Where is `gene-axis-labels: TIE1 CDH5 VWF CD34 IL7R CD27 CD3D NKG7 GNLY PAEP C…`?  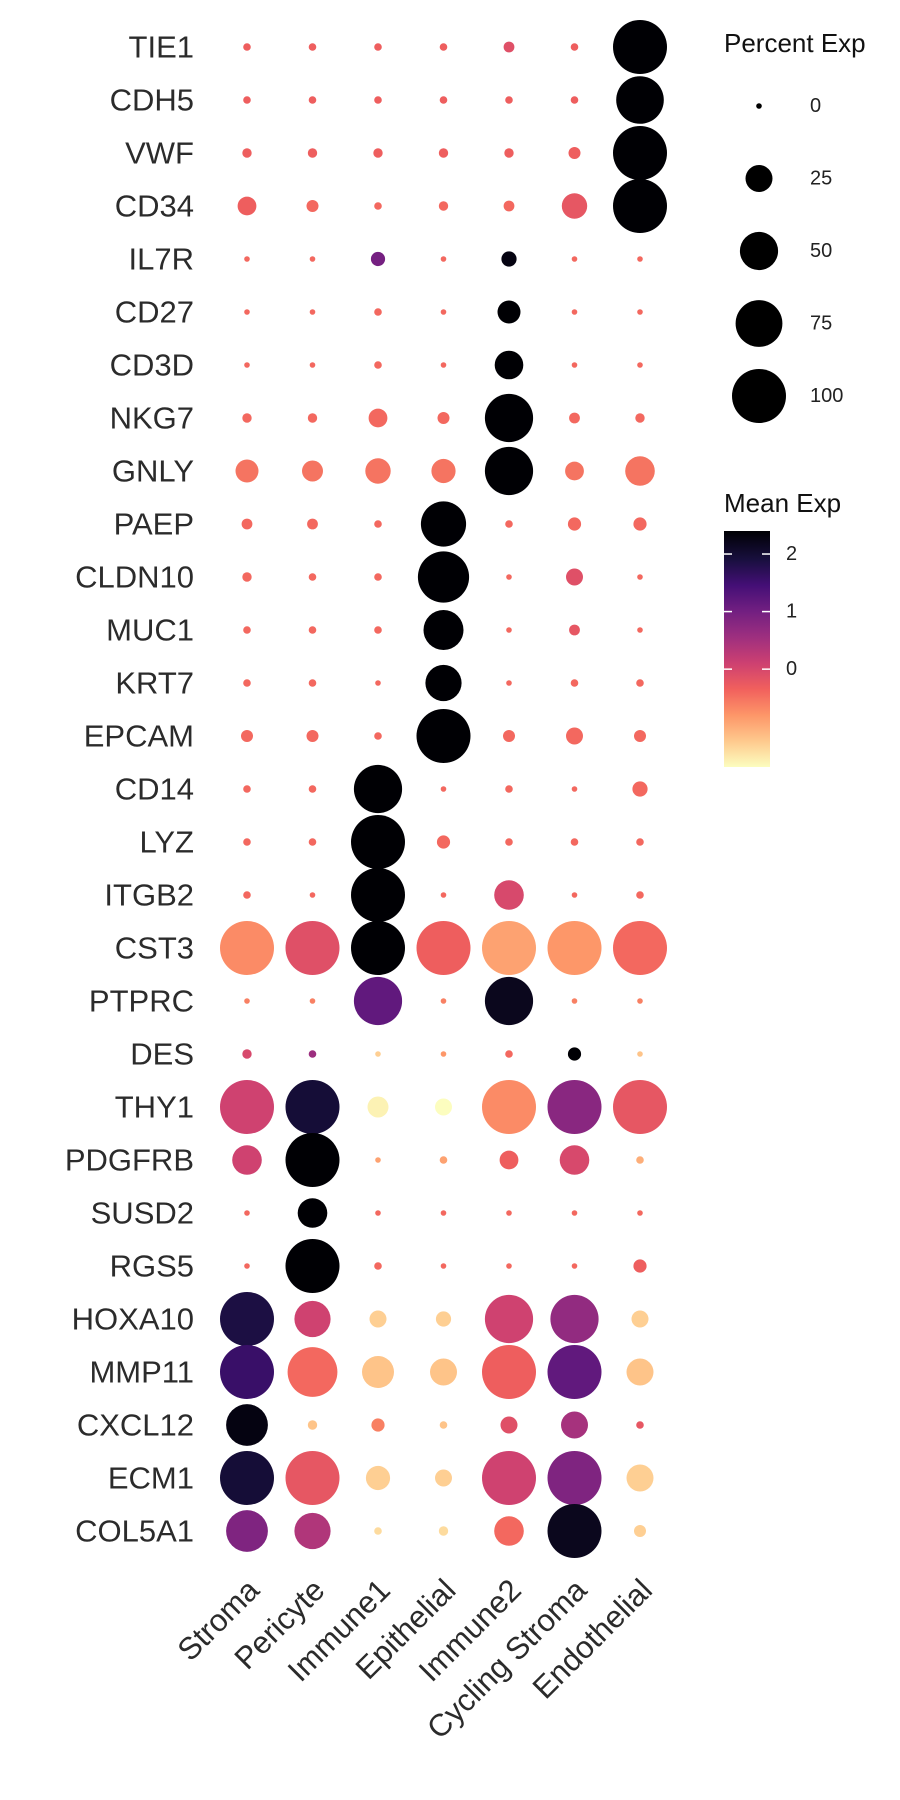 gene-axis-labels: TIE1 CDH5 VWF CD34 IL7R CD27 CD3D NKG7 GNLY PAEP C… is located at coordinates (129, 789).